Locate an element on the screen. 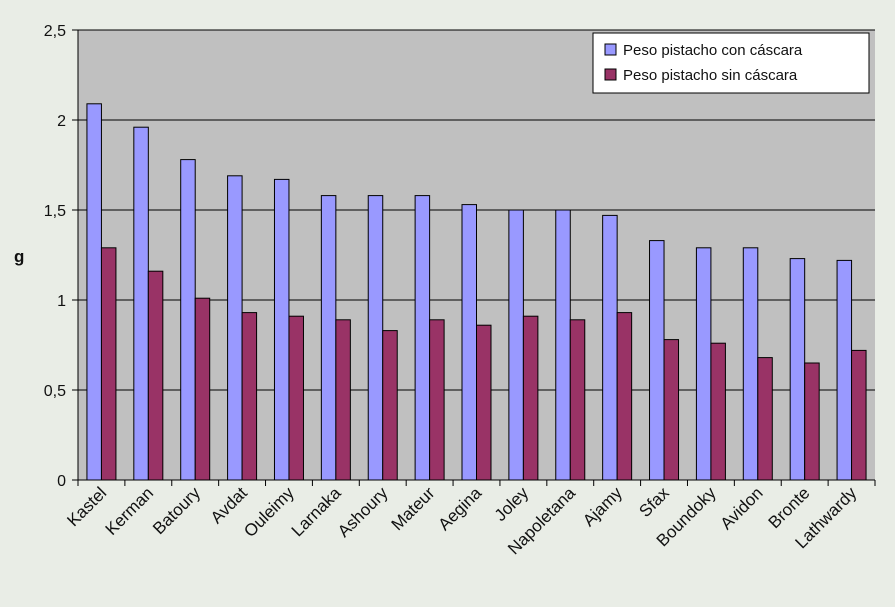 The width and height of the screenshot is (895, 607). y-tick-label: 2 is located at coordinates (61, 121).